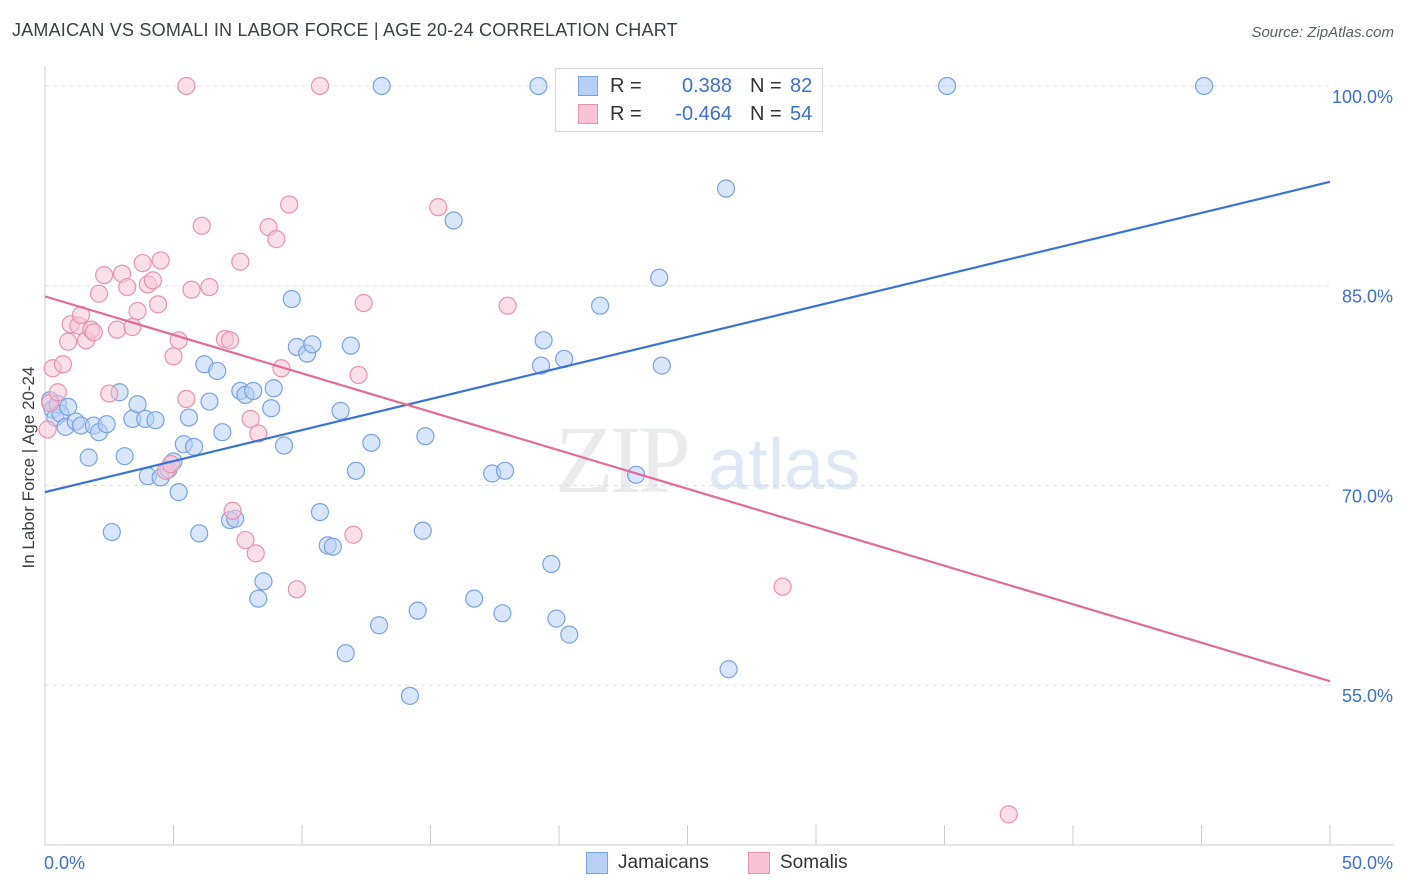 This screenshot has width=1406, height=892. Describe the element at coordinates (759, 863) in the screenshot. I see `bottom-legend-swatch-somalis` at that location.